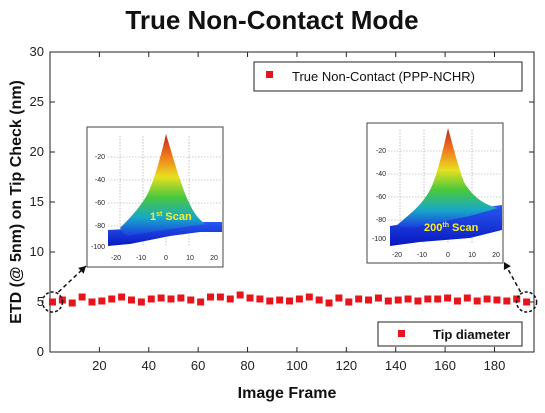  Describe the element at coordinates (451, 228) in the screenshot. I see `inset-200th-label: 200th Scan` at that location.